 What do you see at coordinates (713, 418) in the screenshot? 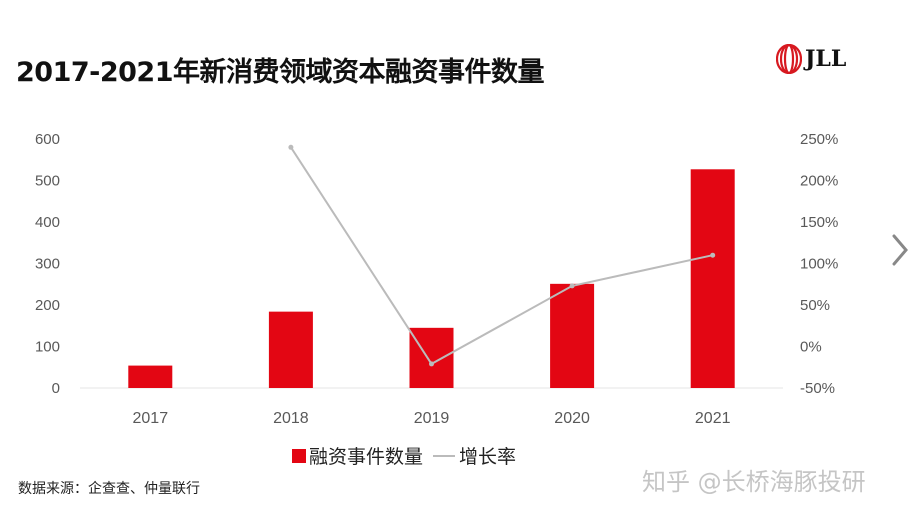
I see `x-tick-label: 2021` at bounding box center [713, 418].